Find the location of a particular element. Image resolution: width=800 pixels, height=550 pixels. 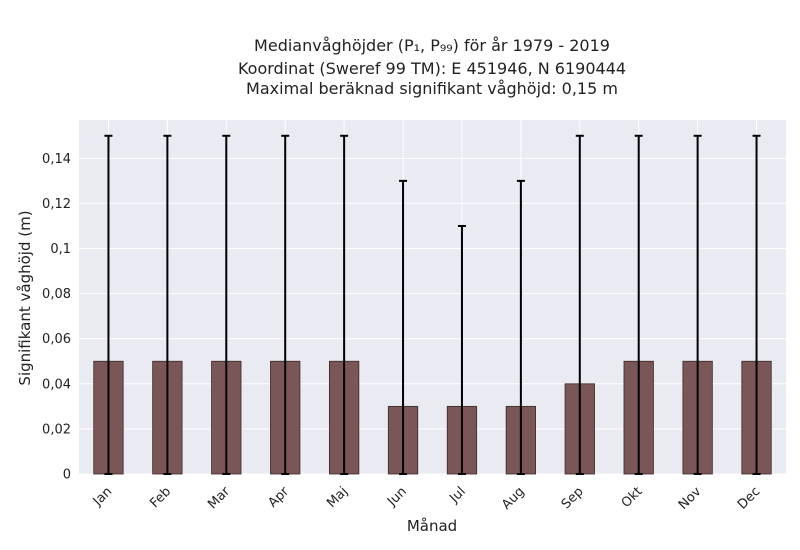

x-tick-label-okt: Okt is located at coordinates (632, 497).